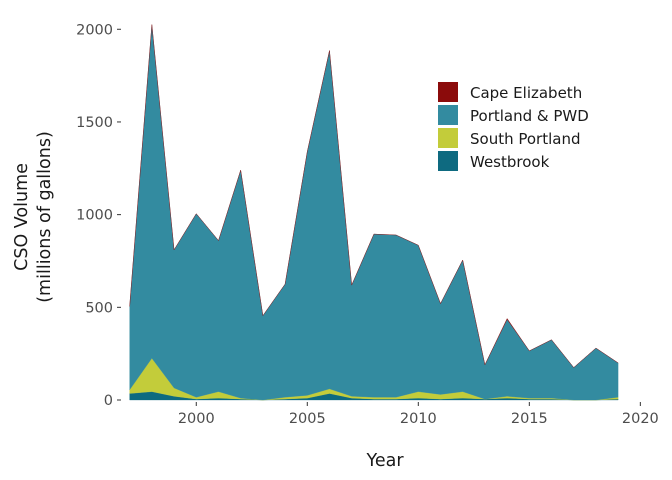  I want to click on x-axis-title: Year, so click(384, 461).